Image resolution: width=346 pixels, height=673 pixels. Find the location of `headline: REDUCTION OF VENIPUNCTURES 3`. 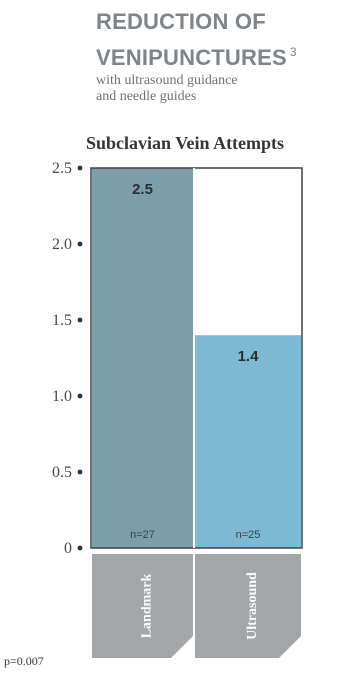

headline: REDUCTION OF VENIPUNCTURES 3 is located at coordinates (196, 39).